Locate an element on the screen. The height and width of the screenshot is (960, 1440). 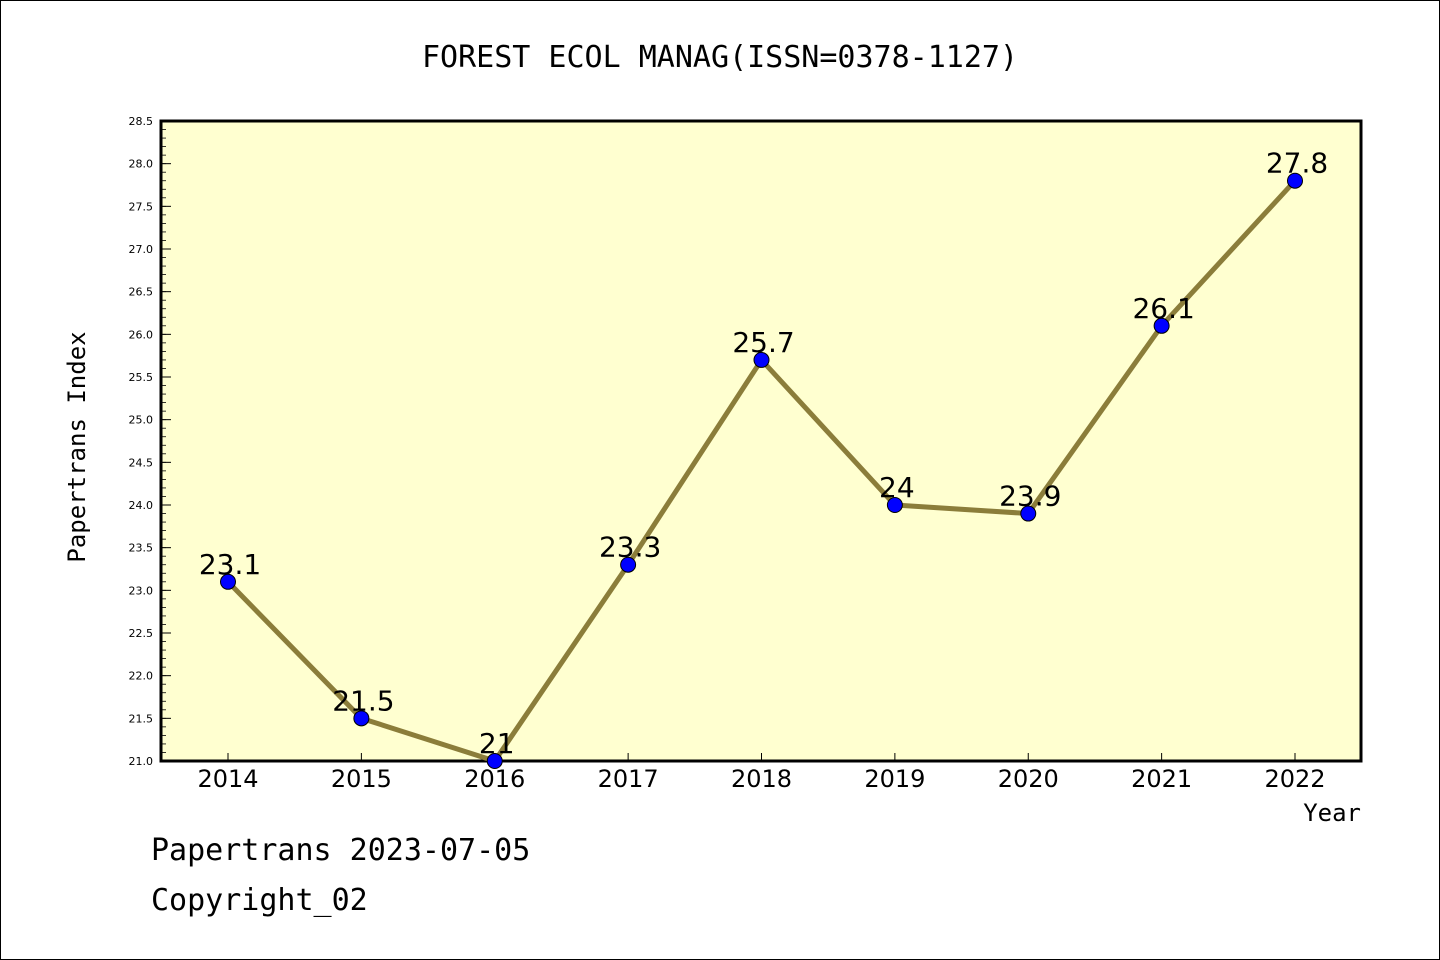
y-tick-label: 24.0 is located at coordinates (141, 505).